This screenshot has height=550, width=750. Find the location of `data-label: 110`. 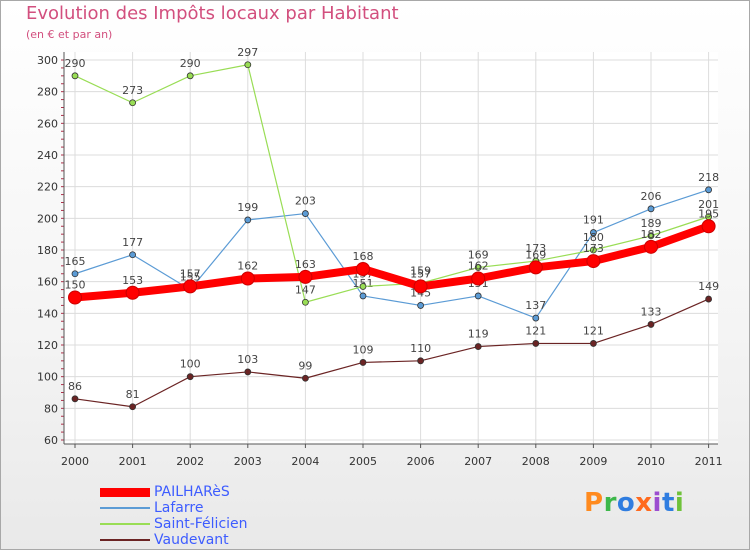

data-label: 110 is located at coordinates (420, 348).